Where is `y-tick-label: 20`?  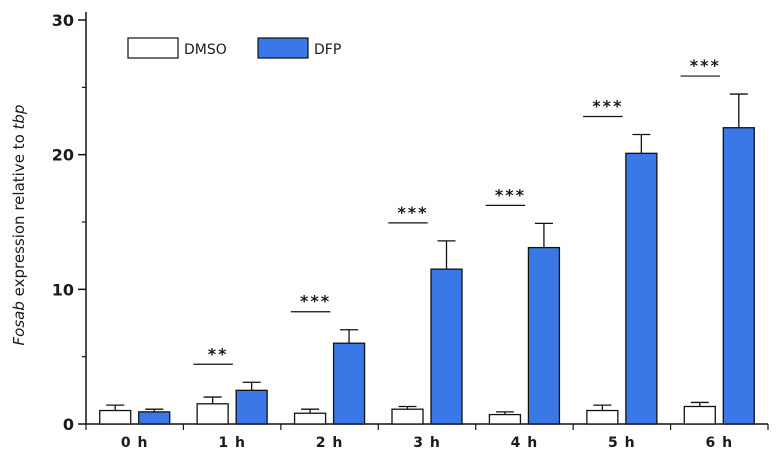
y-tick-label: 20 is located at coordinates (63, 155).